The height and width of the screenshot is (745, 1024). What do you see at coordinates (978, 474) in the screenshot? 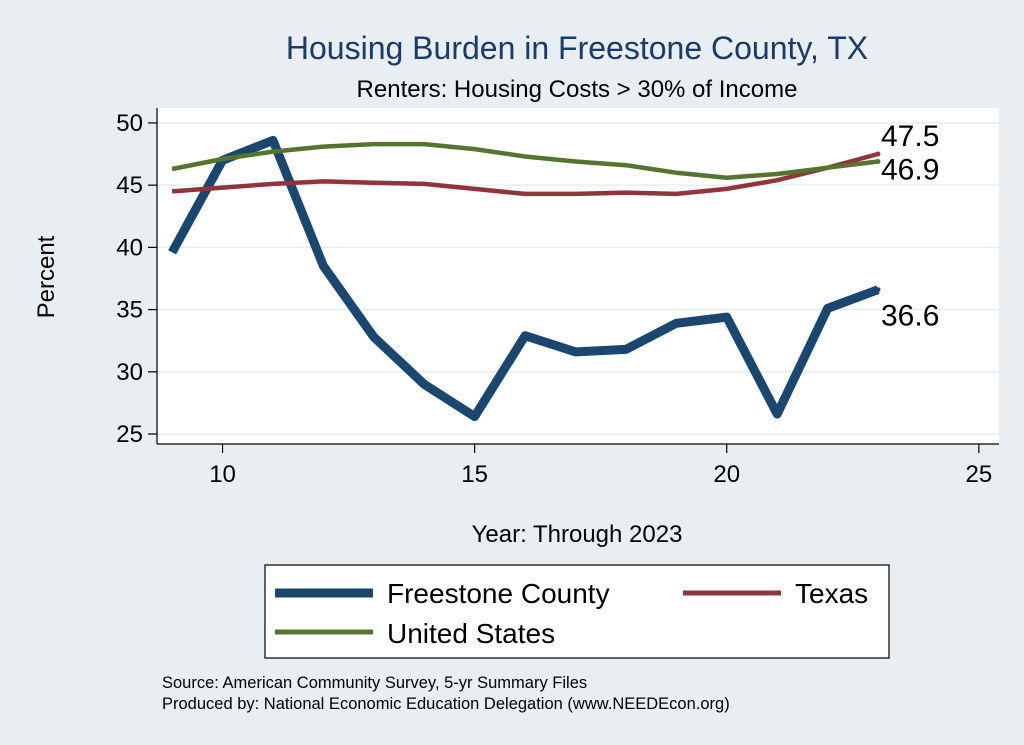
I see `x-tick-label: 25` at bounding box center [978, 474].